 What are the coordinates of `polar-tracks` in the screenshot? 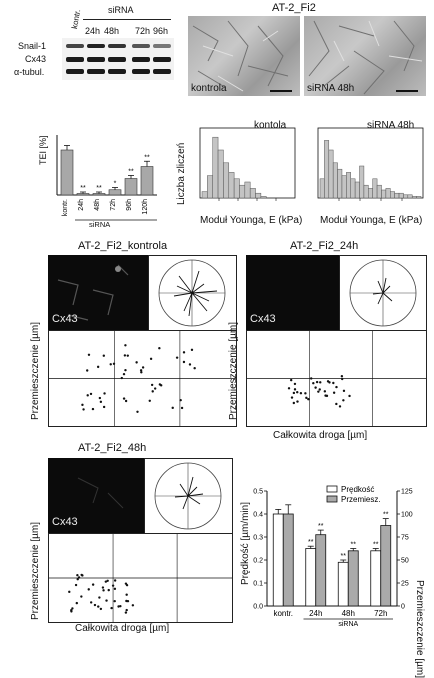 It's located at (192, 293).